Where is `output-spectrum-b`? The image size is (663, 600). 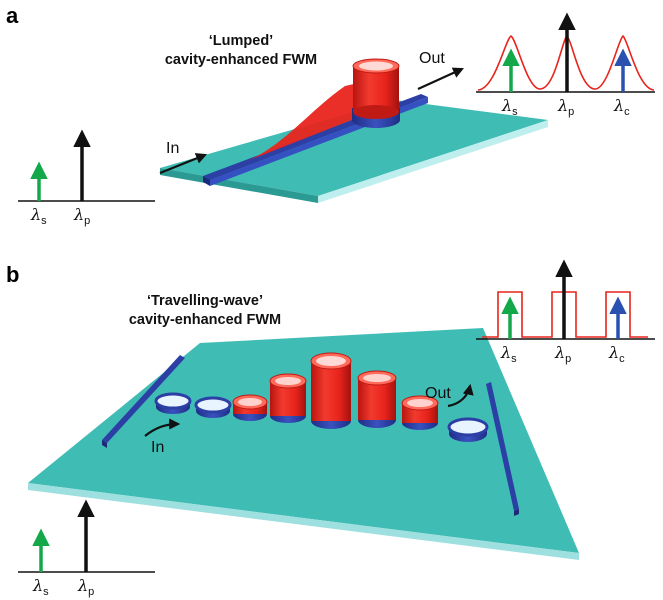
output-spectrum-b is located at coordinates (565, 299).